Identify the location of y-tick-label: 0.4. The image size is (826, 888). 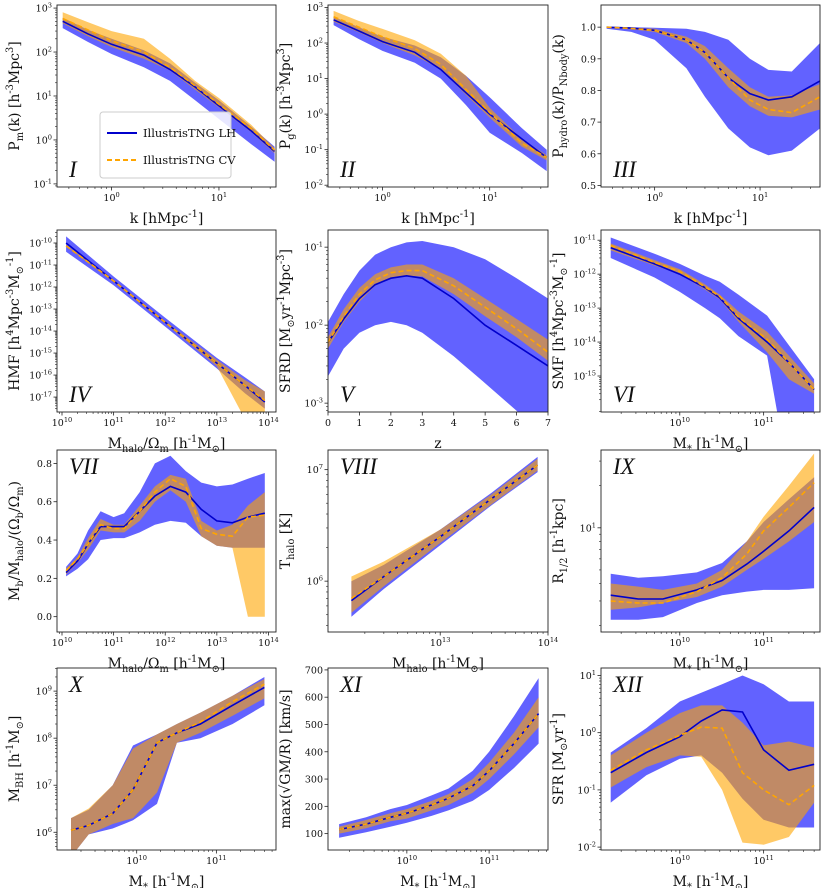
(44, 541).